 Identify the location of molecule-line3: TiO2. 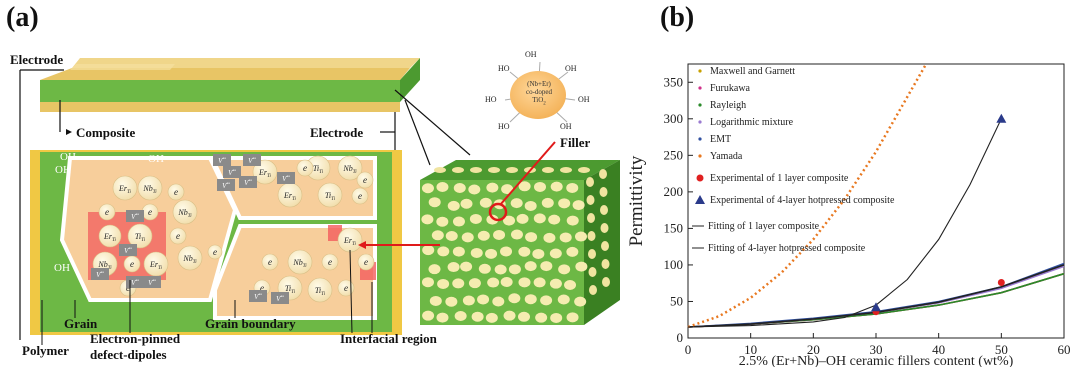
(539, 102).